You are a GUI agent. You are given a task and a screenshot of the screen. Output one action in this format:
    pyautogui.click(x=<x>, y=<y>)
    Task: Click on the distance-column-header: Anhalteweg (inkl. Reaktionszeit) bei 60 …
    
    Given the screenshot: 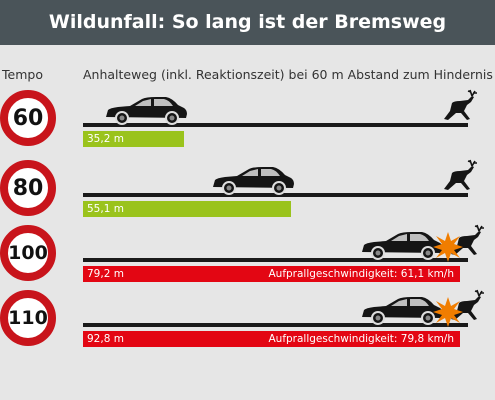 What is the action you would take?
    pyautogui.click(x=288, y=74)
    